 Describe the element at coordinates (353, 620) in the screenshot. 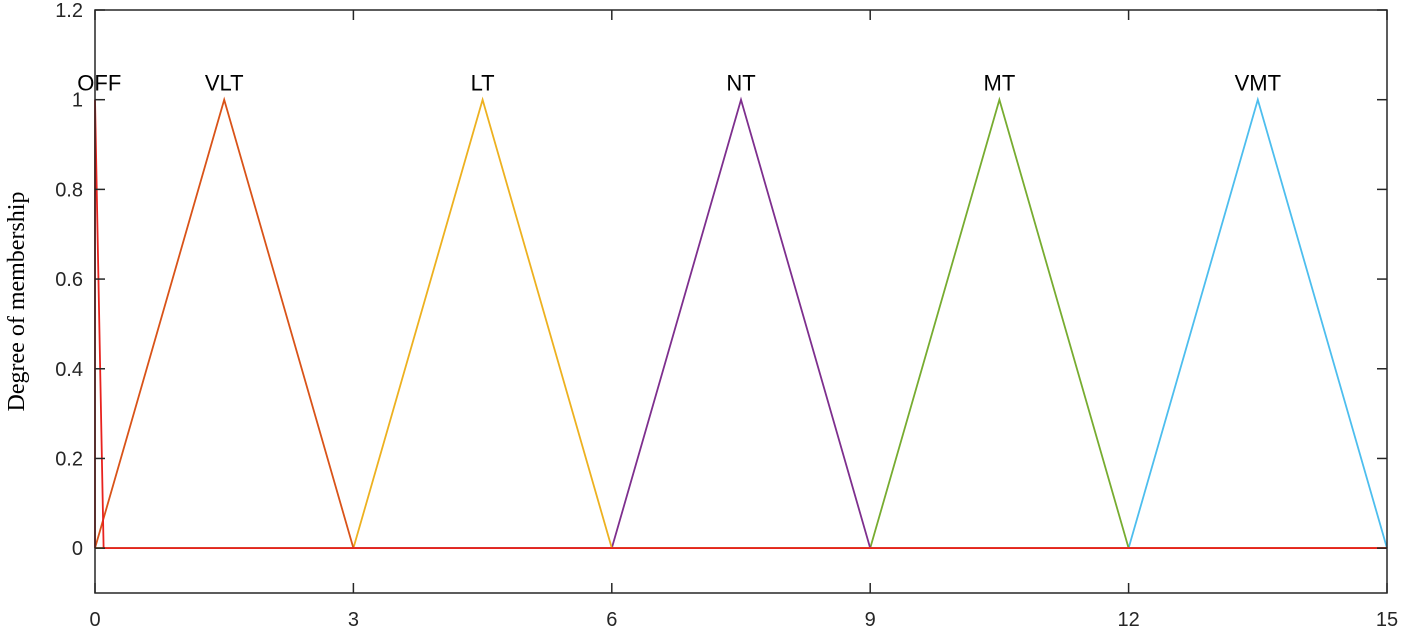

I see `x-tick-label: 3` at that location.